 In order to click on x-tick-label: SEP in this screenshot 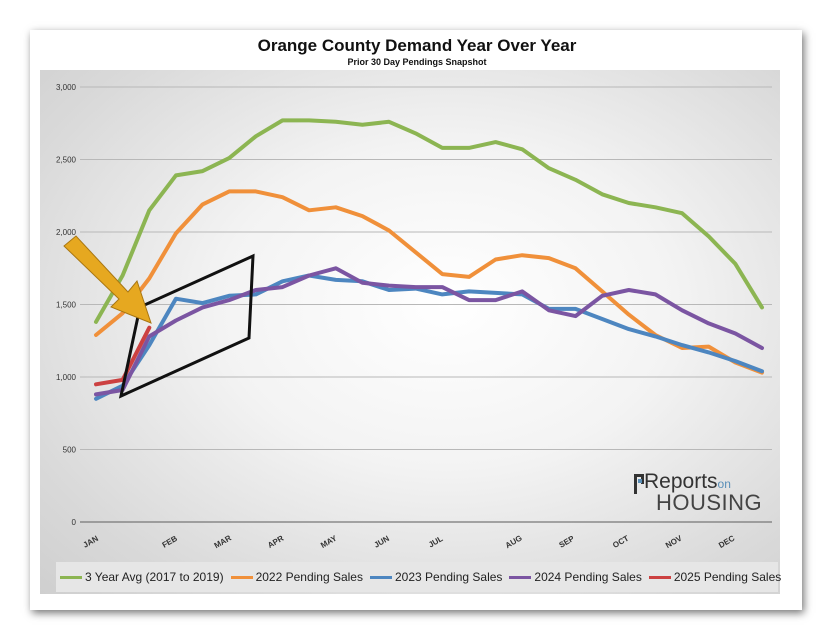, I will do `click(567, 542)`.